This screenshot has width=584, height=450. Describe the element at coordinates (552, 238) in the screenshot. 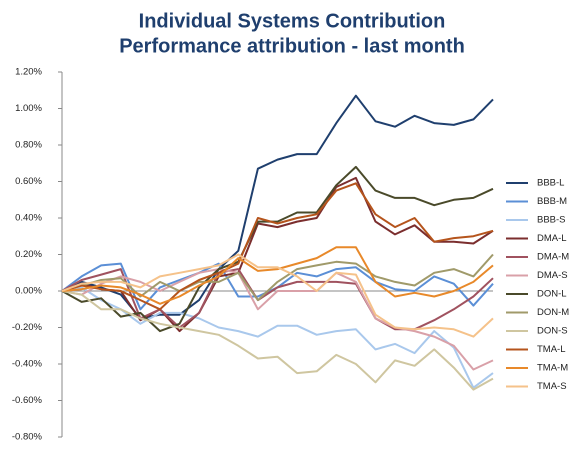

I see `legend-label: DMA-L` at that location.